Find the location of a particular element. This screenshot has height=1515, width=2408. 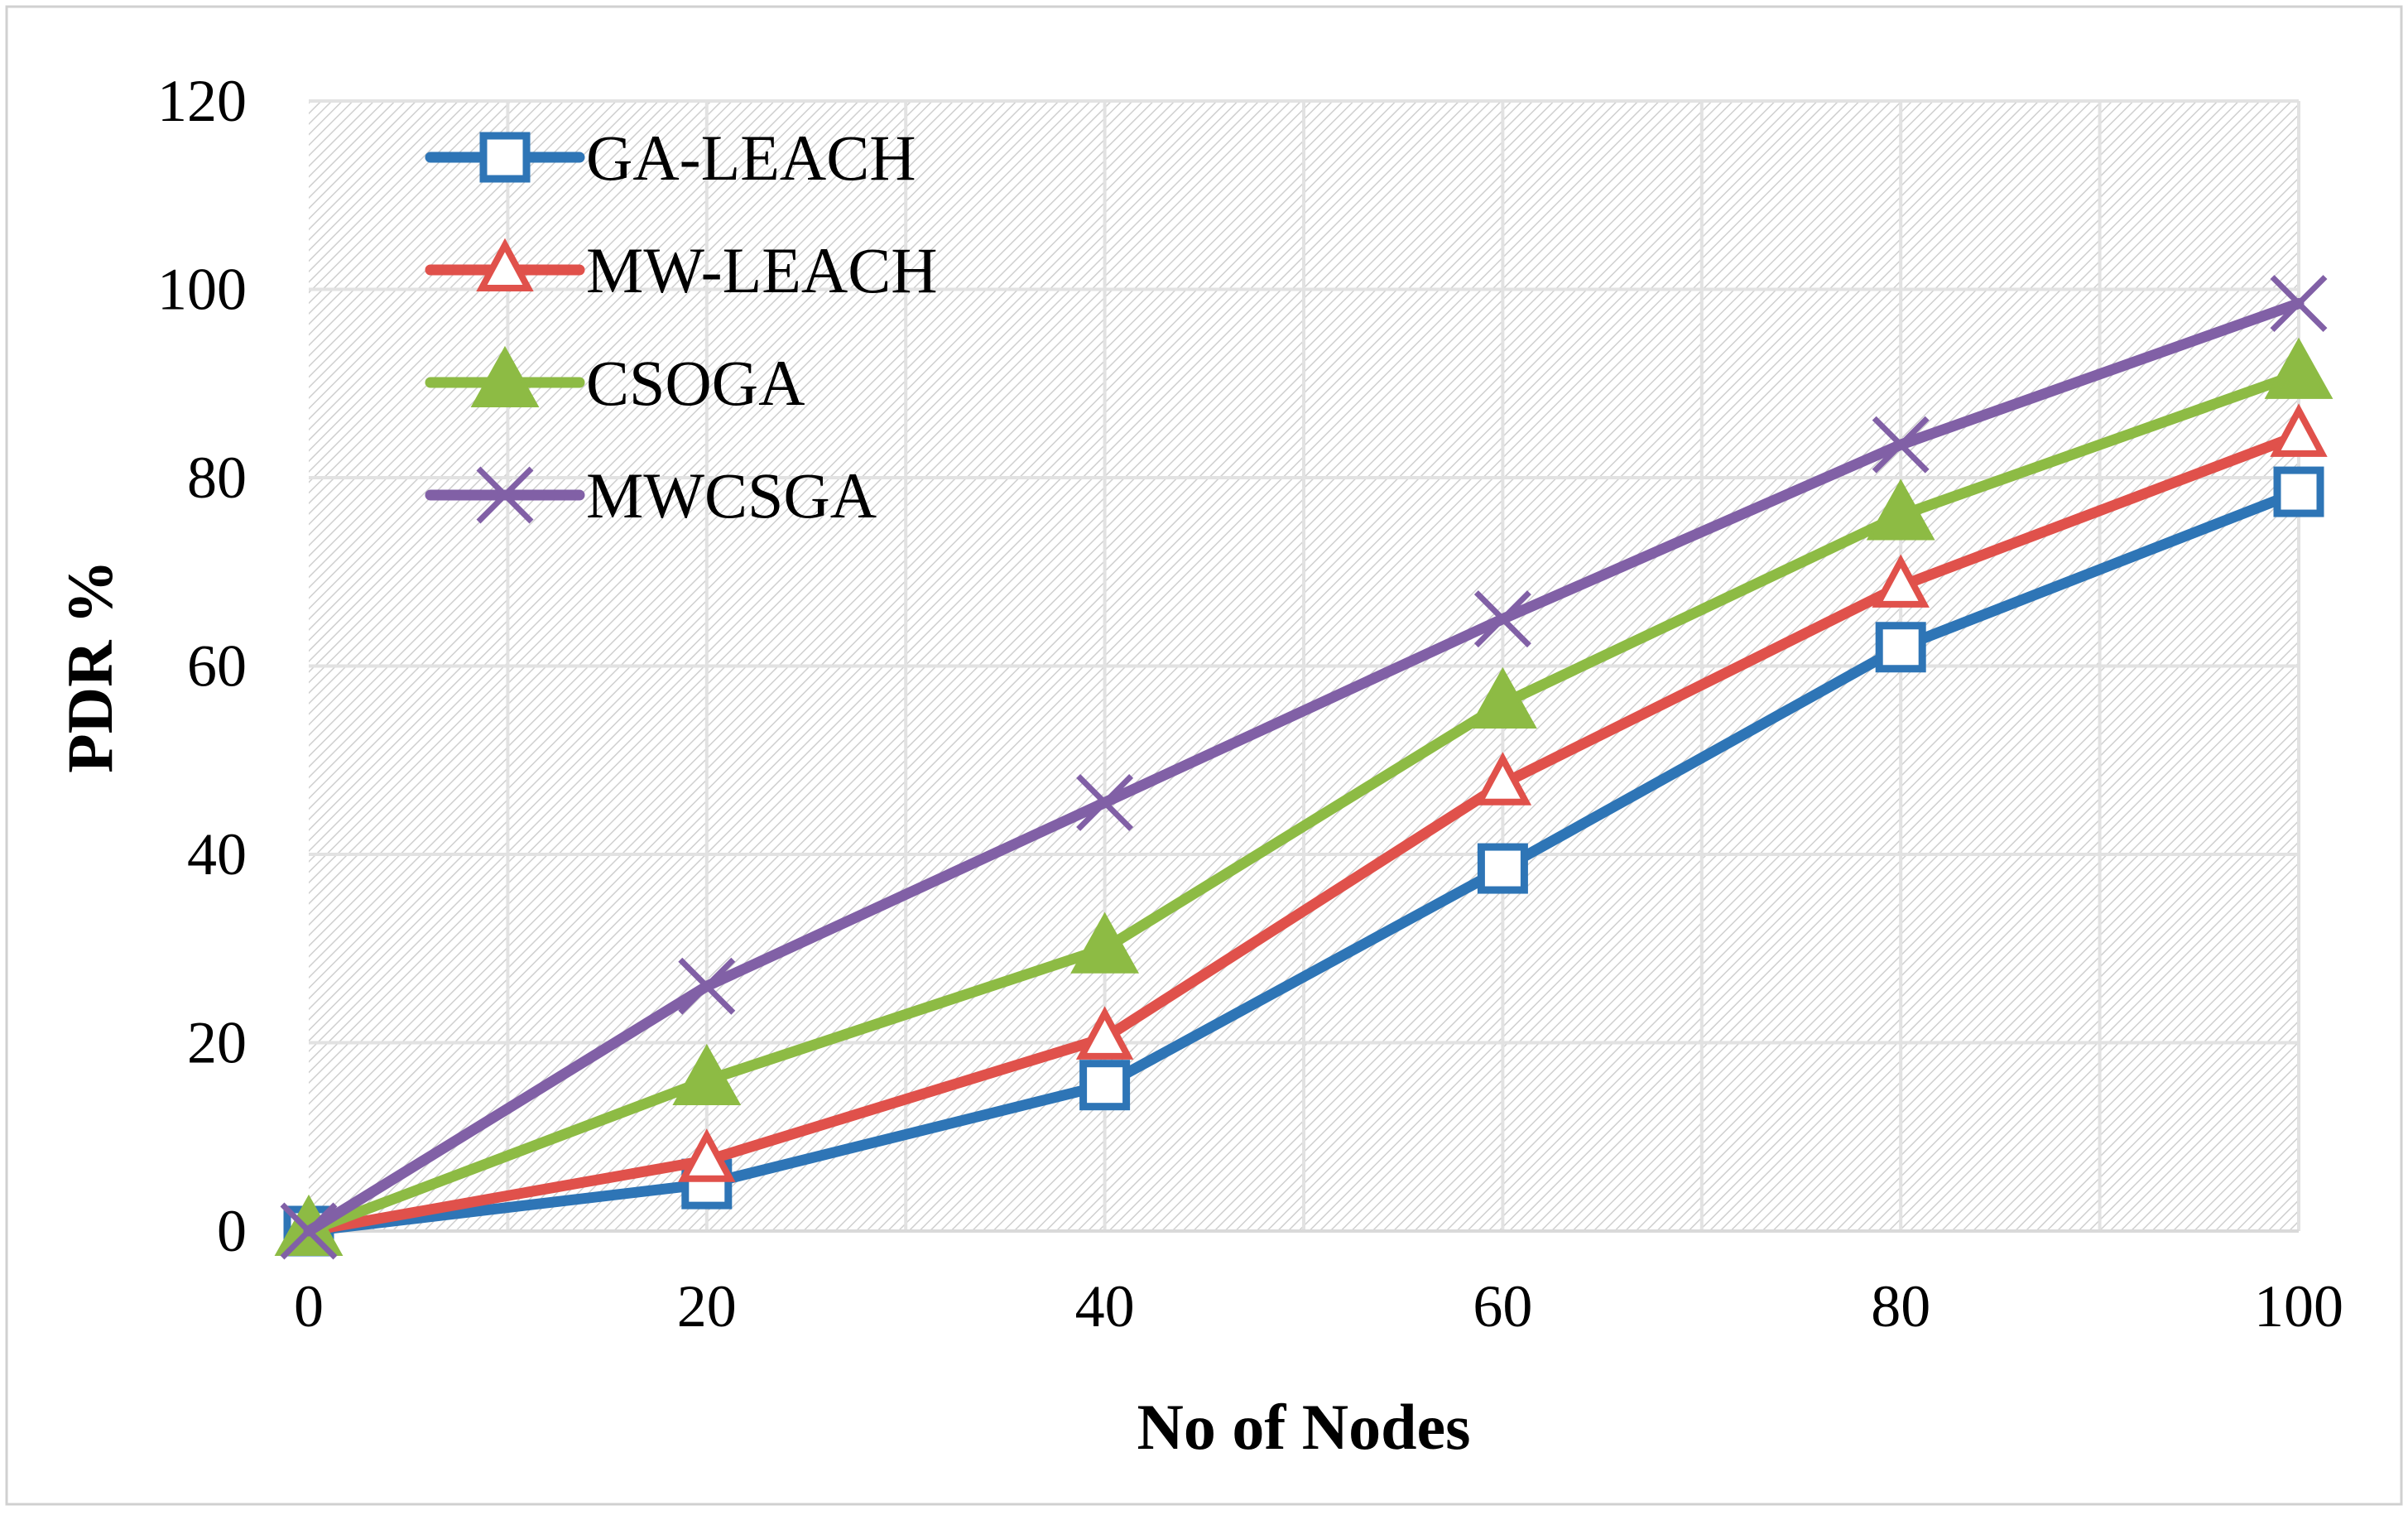

legend-marker-csoga is located at coordinates (505, 376).